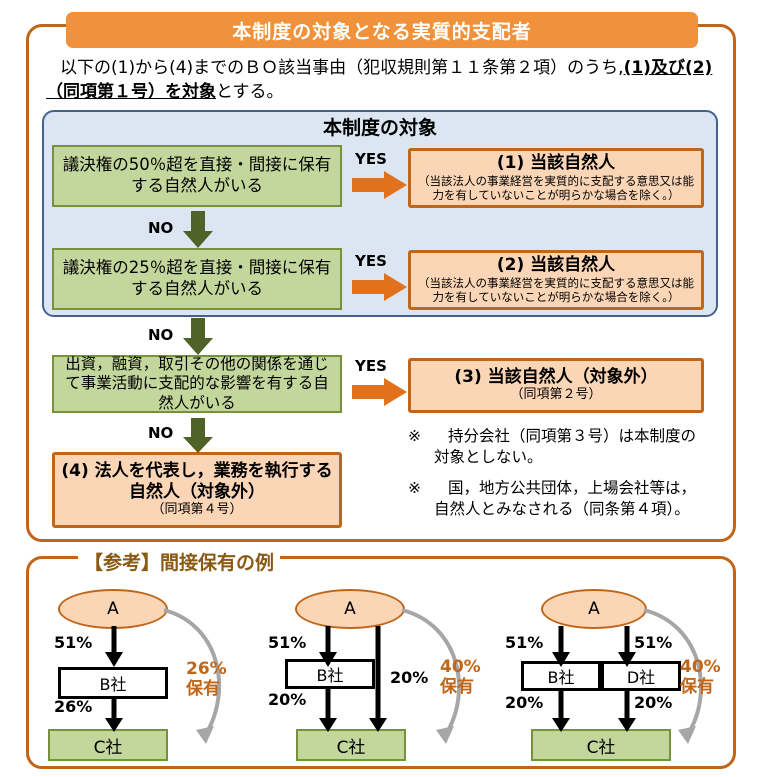 Image resolution: width=761 pixels, height=777 pixels. What do you see at coordinates (379, 128) in the screenshot?
I see `scope-panel-title: 本制度の対象` at bounding box center [379, 128].